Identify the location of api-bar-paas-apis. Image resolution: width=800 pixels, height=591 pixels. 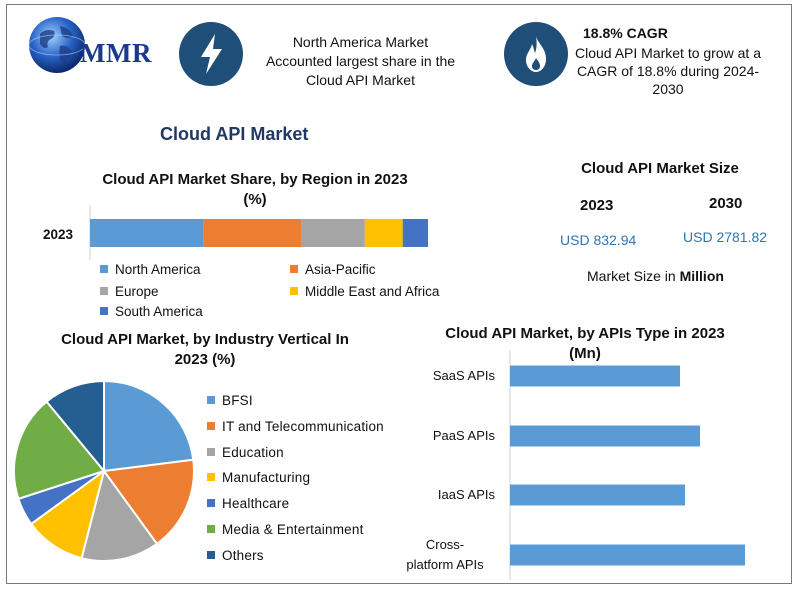
(605, 436).